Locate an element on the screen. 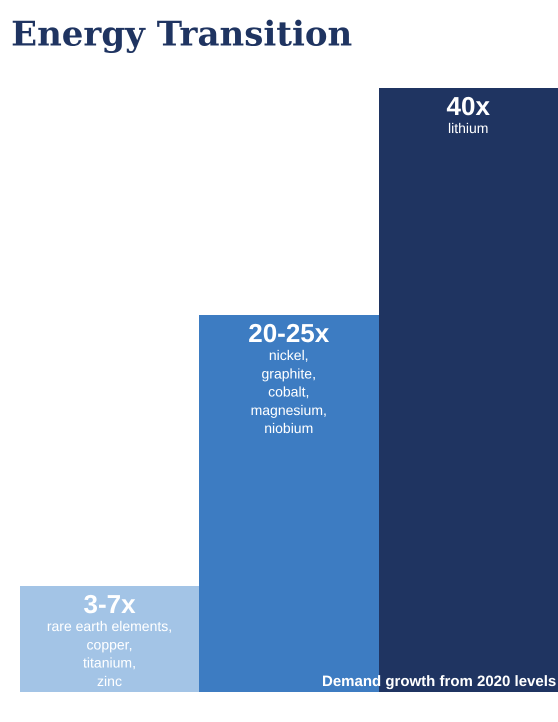 The image size is (558, 722). annotation: Demand growth from 2020 levels is located at coordinates (439, 681).